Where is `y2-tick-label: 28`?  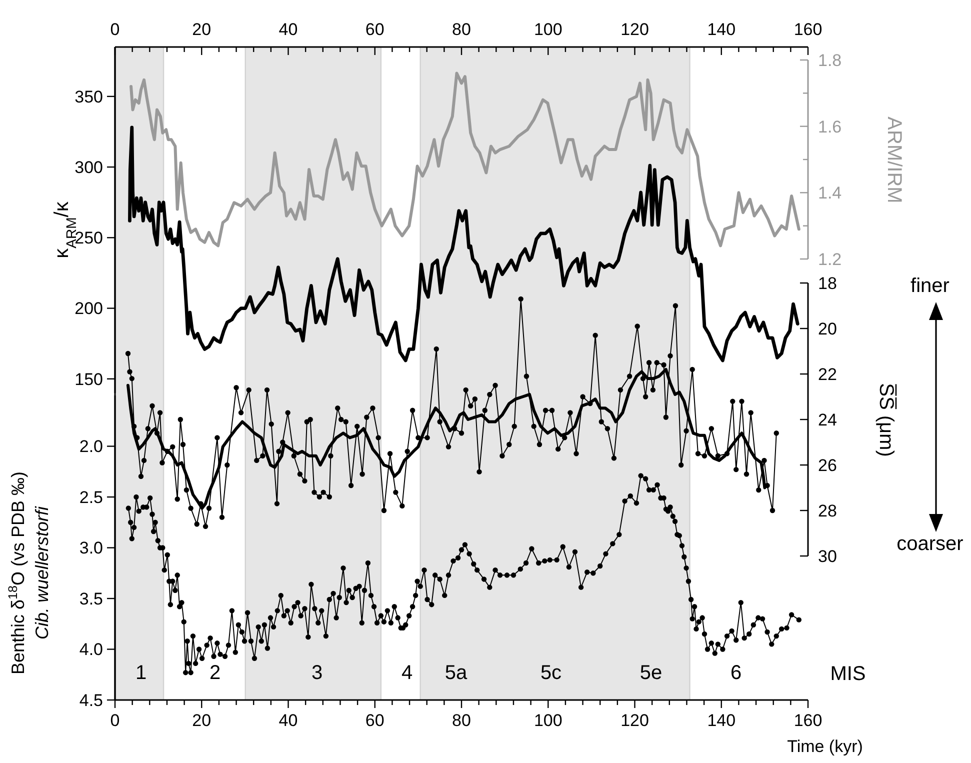
y2-tick-label: 28 is located at coordinates (827, 510).